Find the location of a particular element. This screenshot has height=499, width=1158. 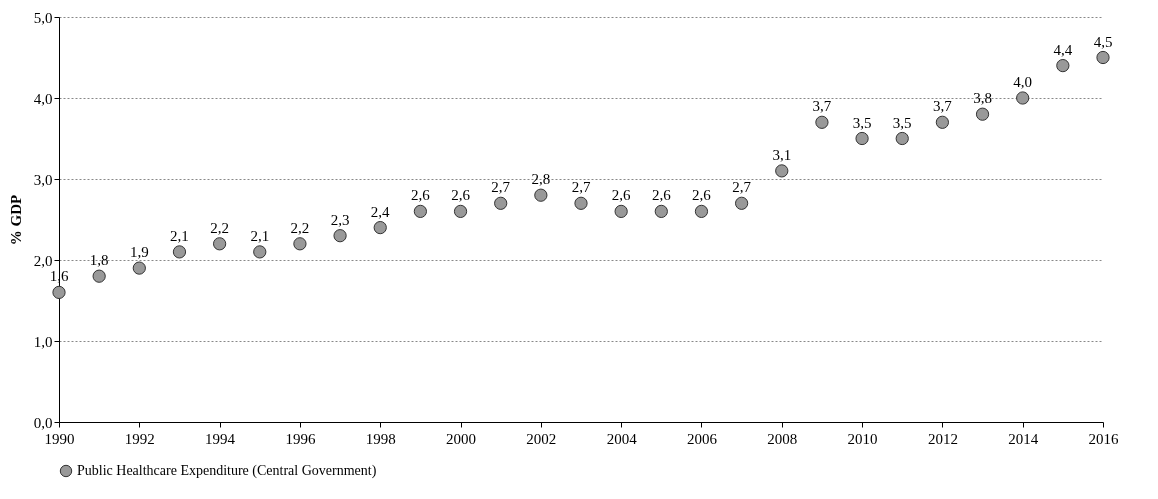

y-tick-label: 0,0 is located at coordinates (43, 422).